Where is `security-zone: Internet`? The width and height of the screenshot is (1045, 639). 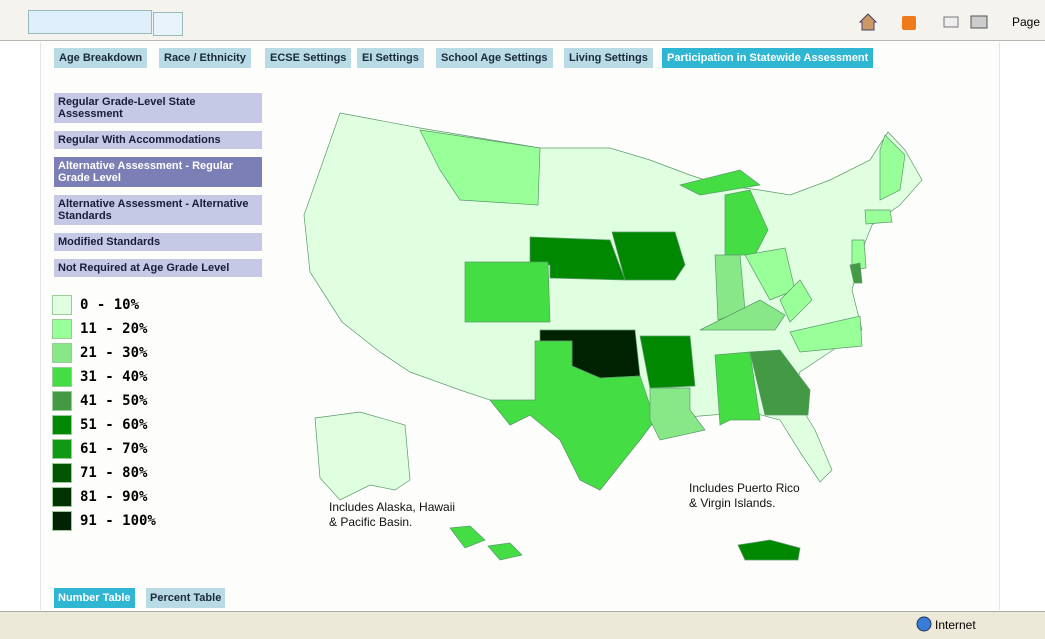
security-zone: Internet is located at coordinates (955, 625).